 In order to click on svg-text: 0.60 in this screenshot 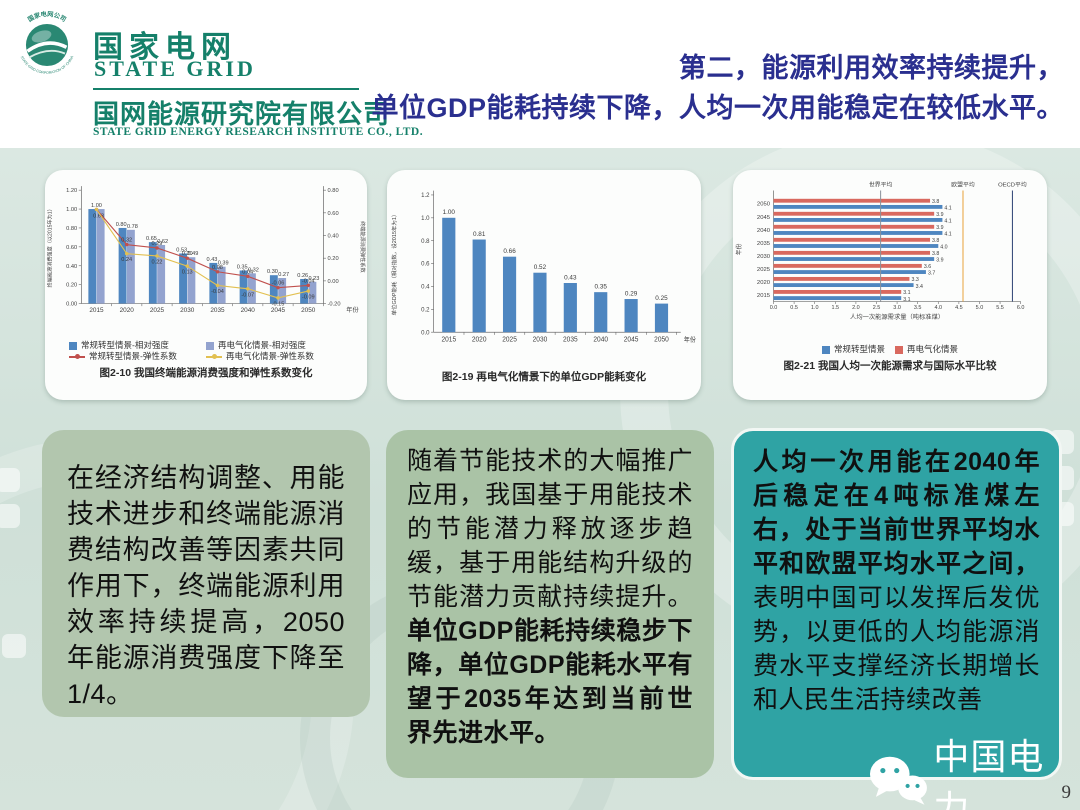, I will do `click(333, 214)`.